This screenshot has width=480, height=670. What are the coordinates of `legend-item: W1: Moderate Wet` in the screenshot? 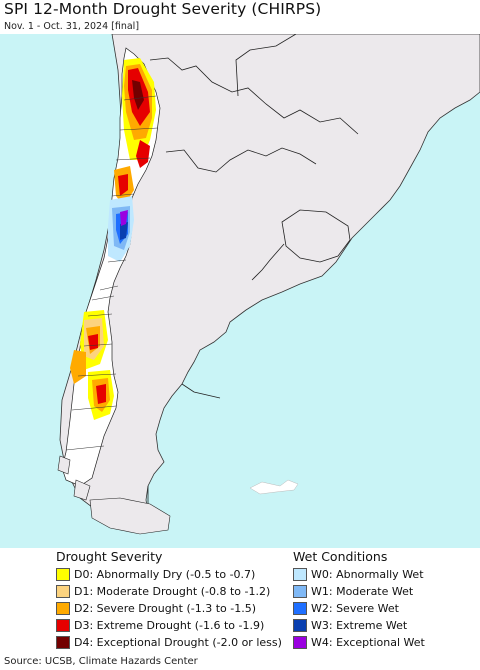 It's located at (353, 591).